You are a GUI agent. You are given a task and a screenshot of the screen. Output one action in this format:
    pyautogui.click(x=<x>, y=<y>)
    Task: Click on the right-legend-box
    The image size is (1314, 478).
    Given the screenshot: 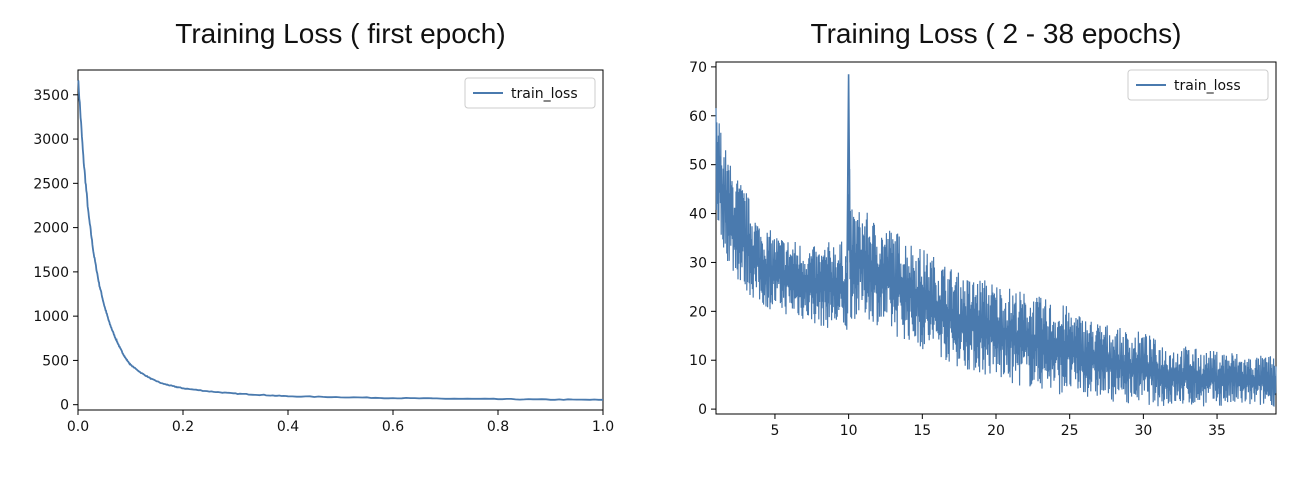 What is the action you would take?
    pyautogui.click(x=1198, y=85)
    